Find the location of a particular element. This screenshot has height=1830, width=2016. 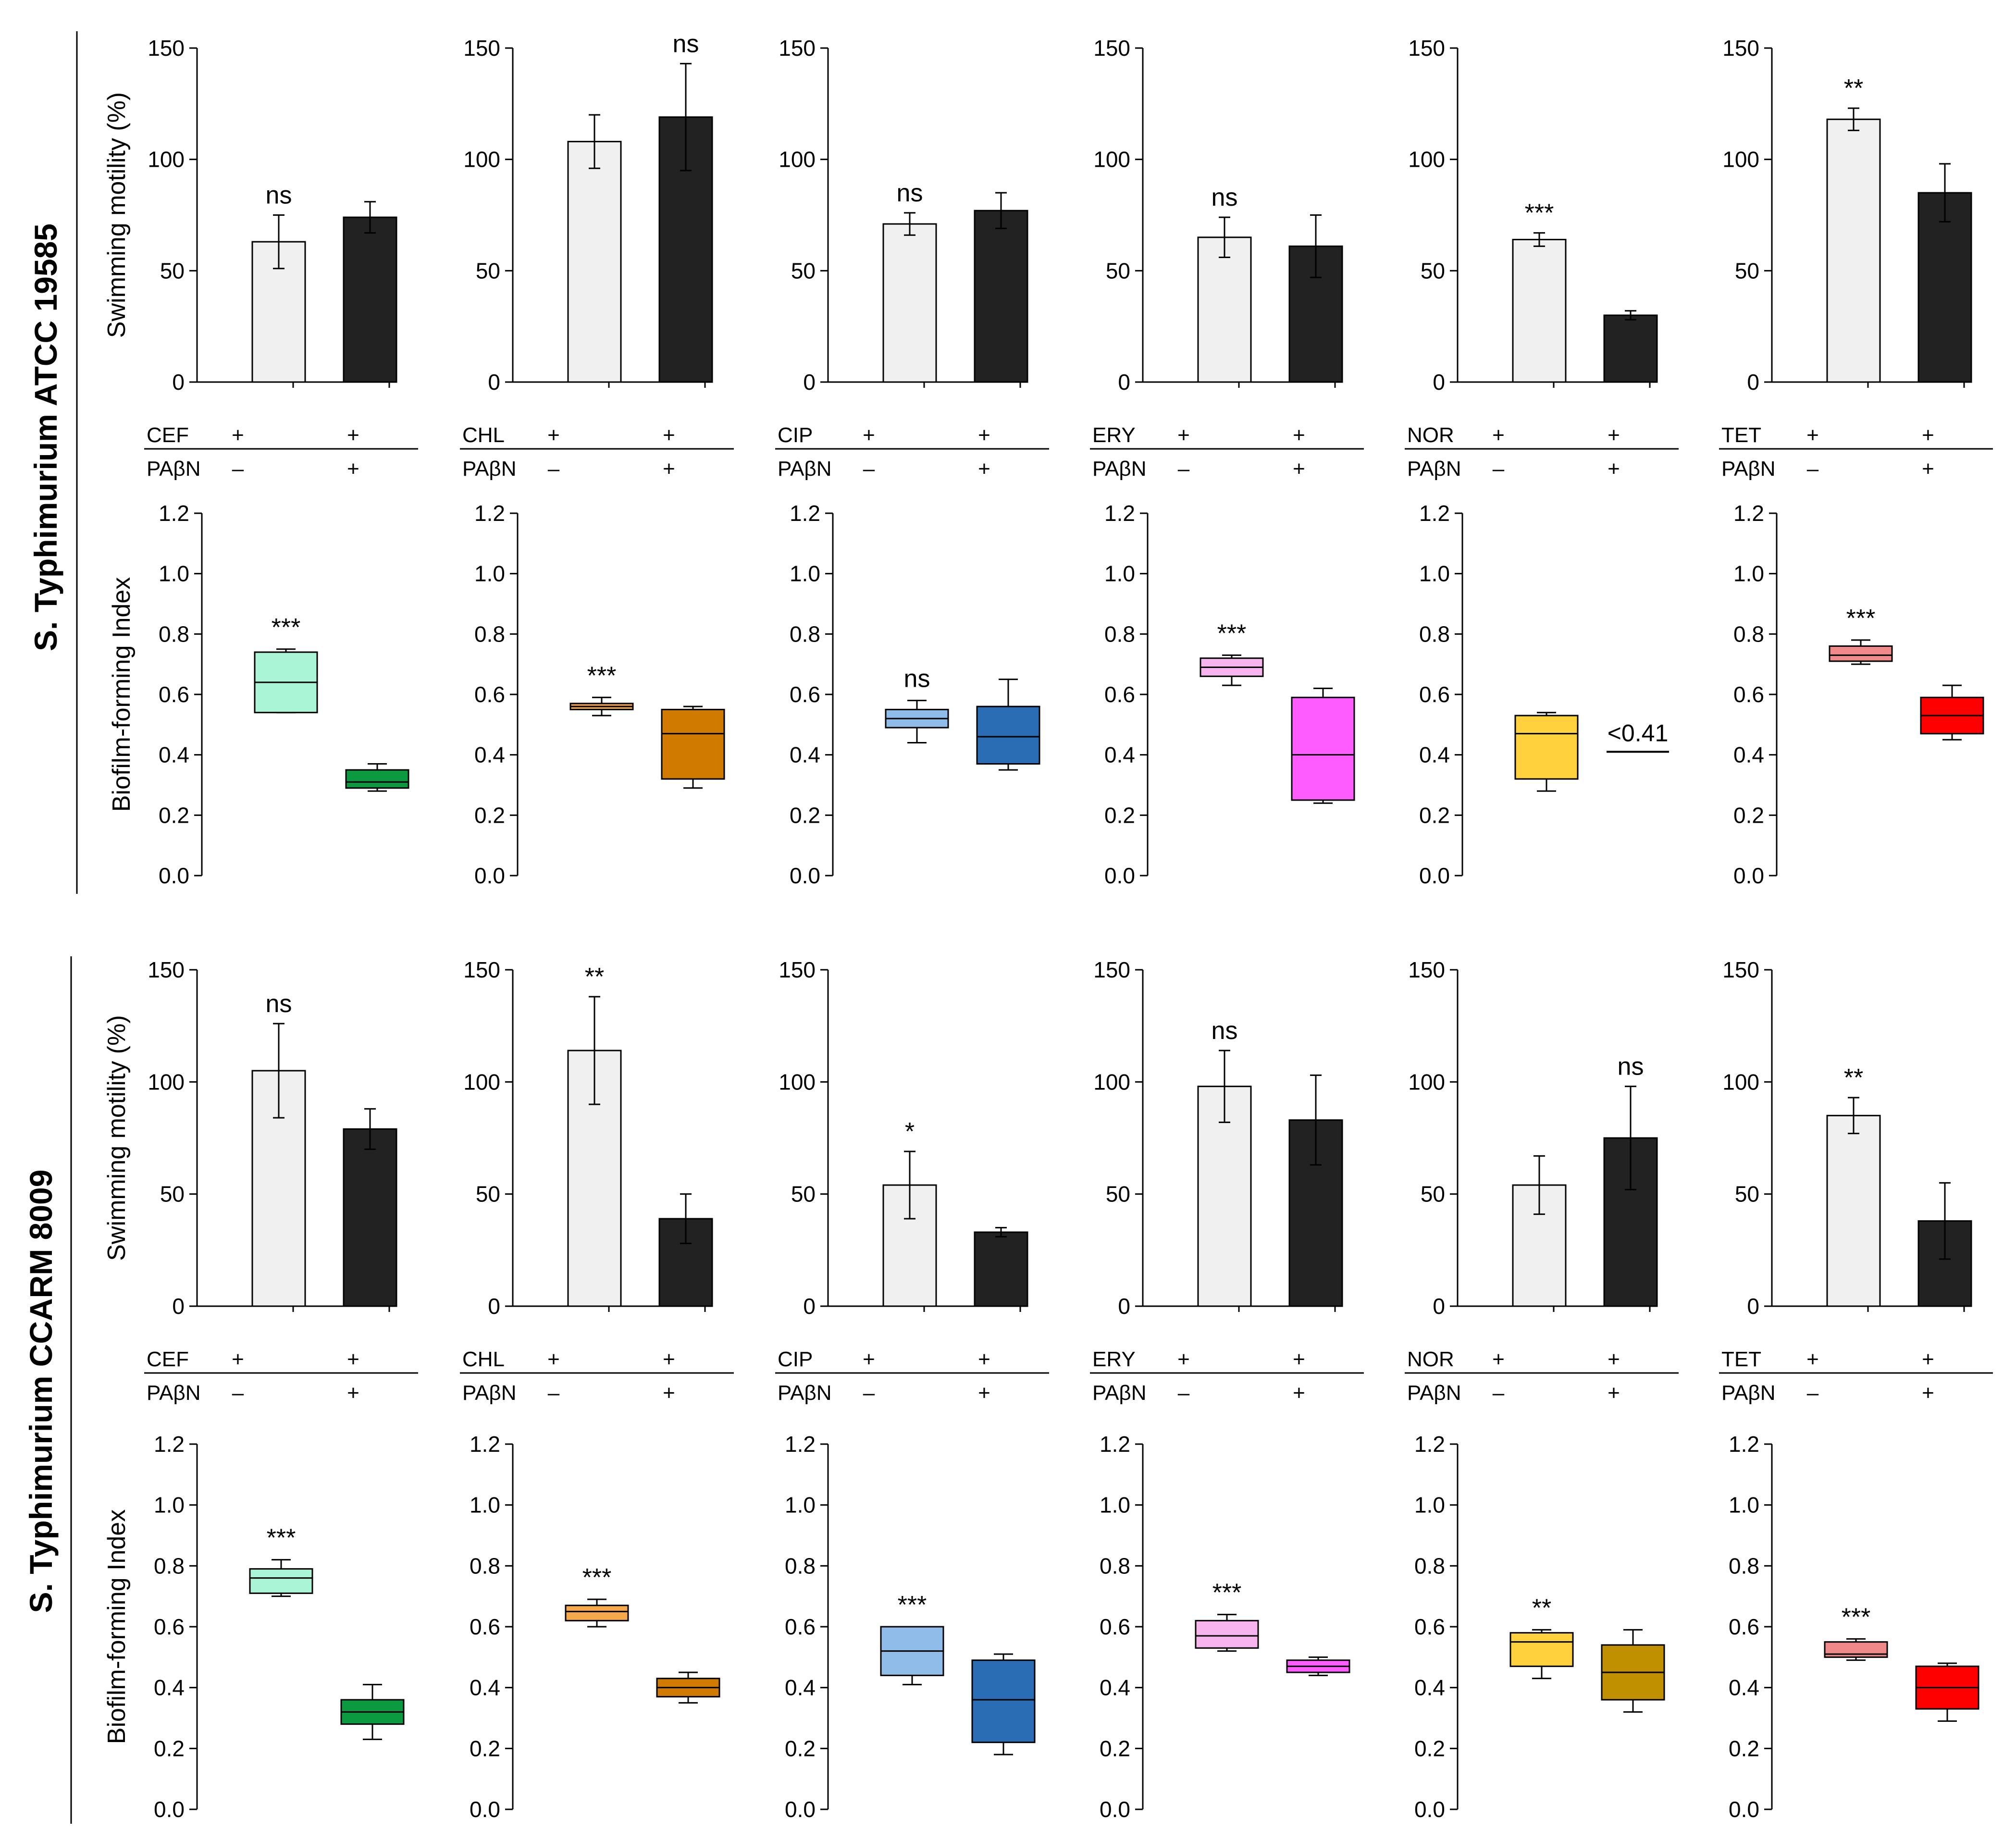

bio-ccarm-cip-ytick-label: 0.6 is located at coordinates (800, 1627).